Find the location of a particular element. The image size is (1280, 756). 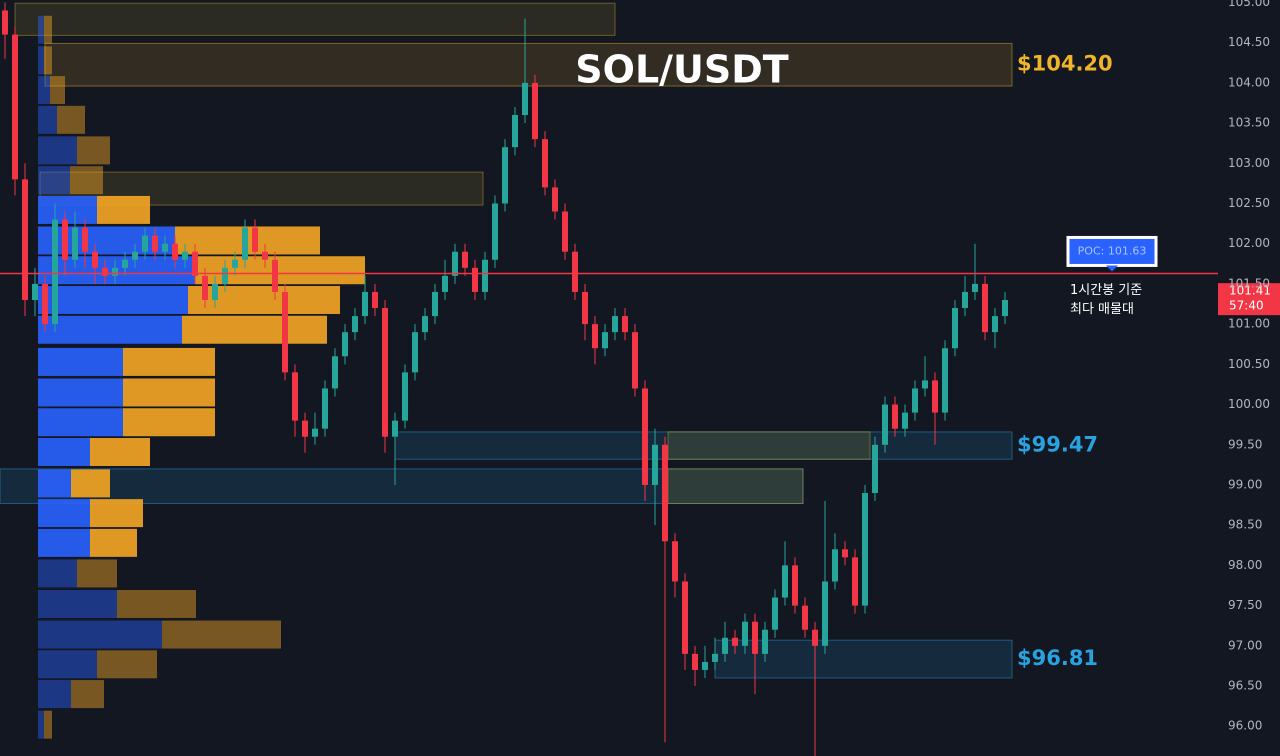

y-tick-label: 96.00 is located at coordinates (1245, 726).